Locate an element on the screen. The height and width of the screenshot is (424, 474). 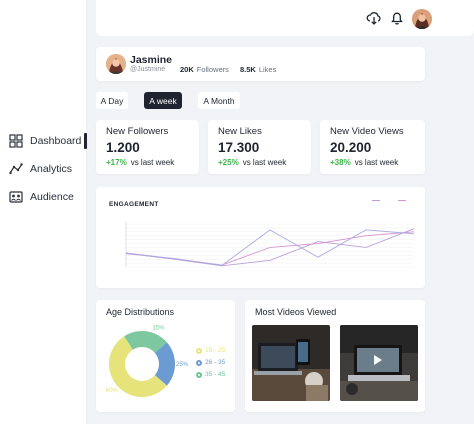
engagement-chart is located at coordinates (270, 245).